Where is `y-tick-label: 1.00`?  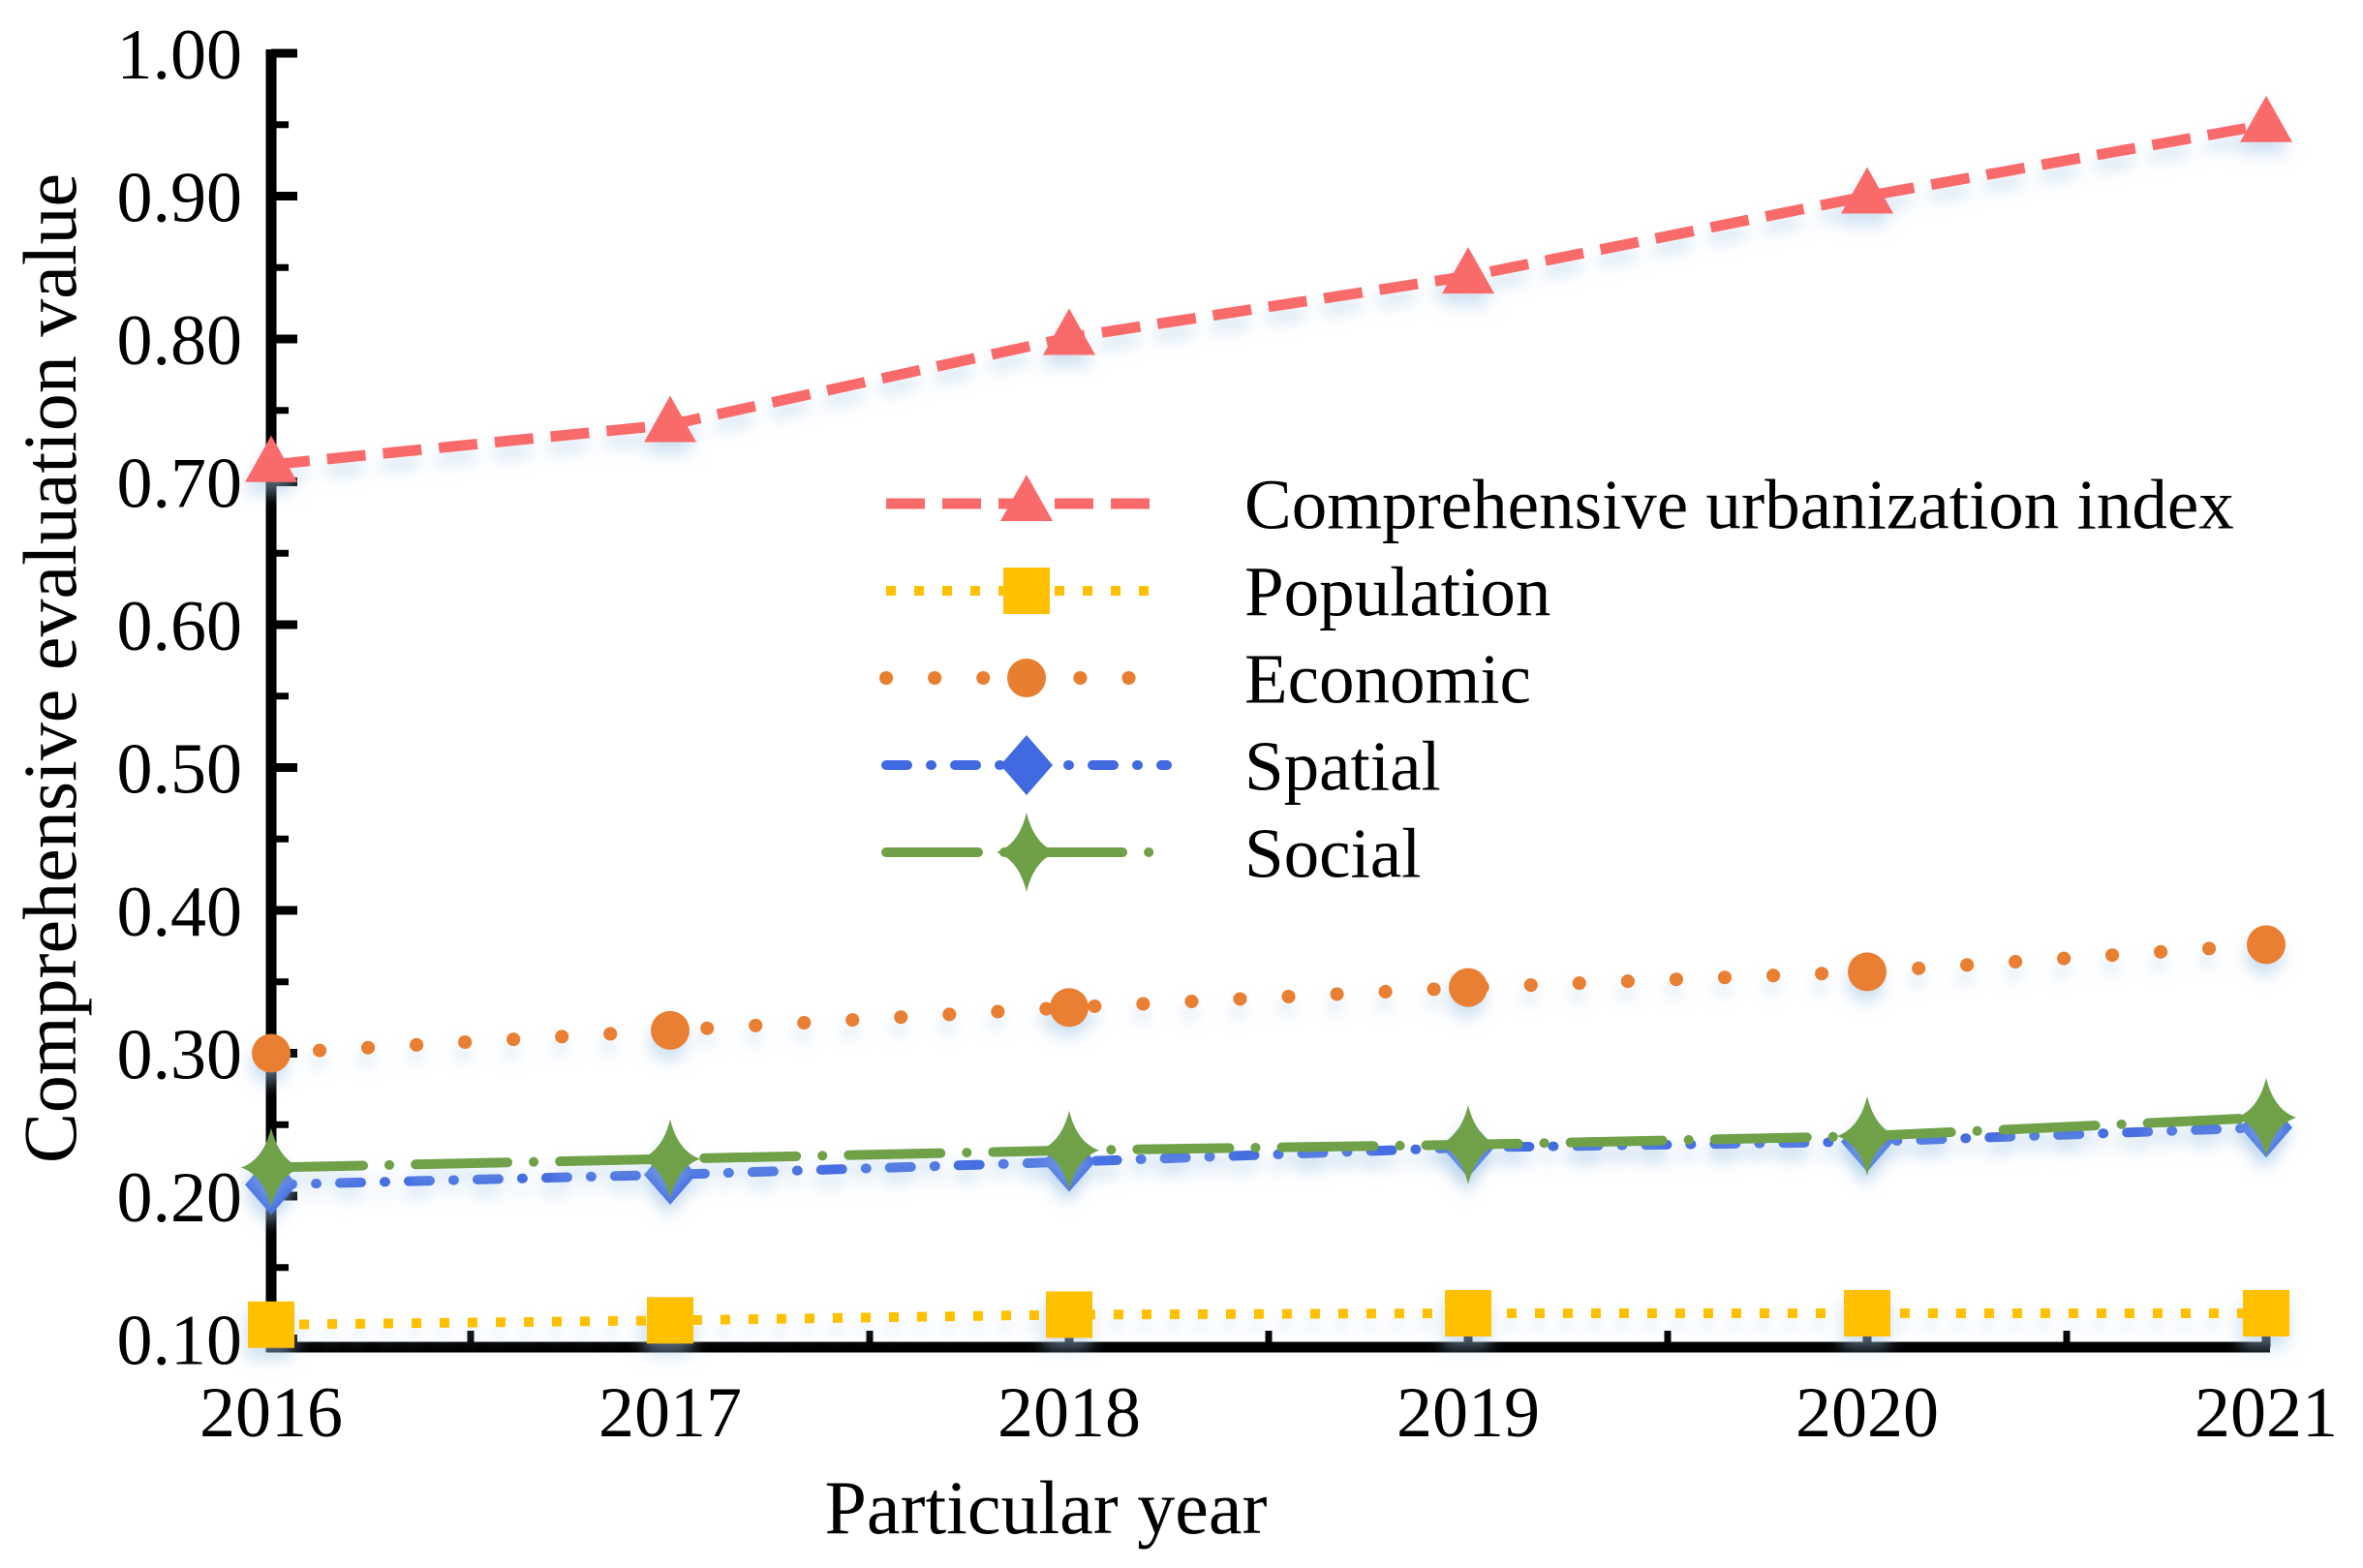
y-tick-label: 1.00 is located at coordinates (180, 55).